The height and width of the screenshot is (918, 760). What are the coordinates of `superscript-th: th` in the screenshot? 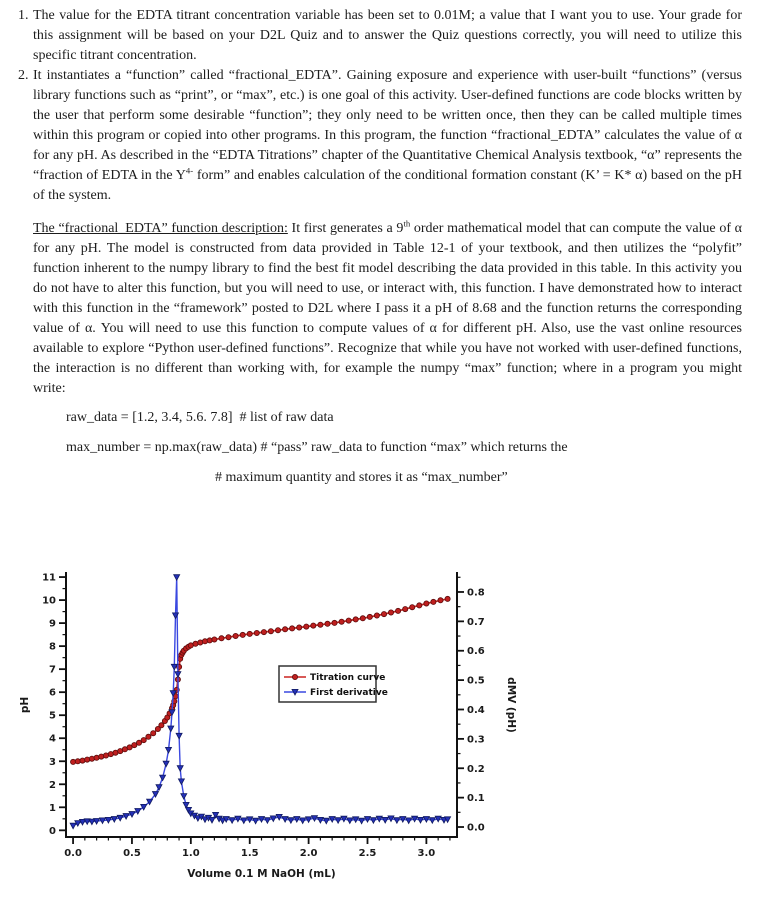 It's located at (407, 223).